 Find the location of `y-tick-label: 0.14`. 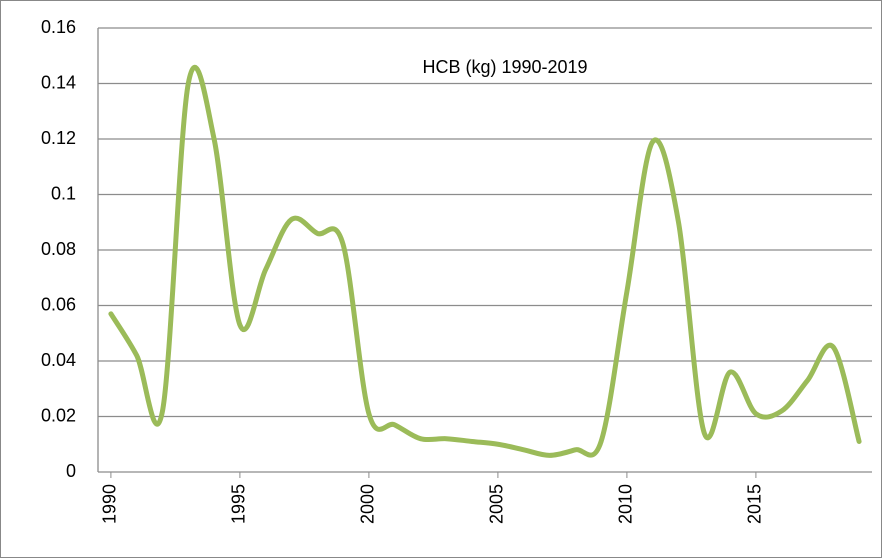

y-tick-label: 0.14 is located at coordinates (58, 82).